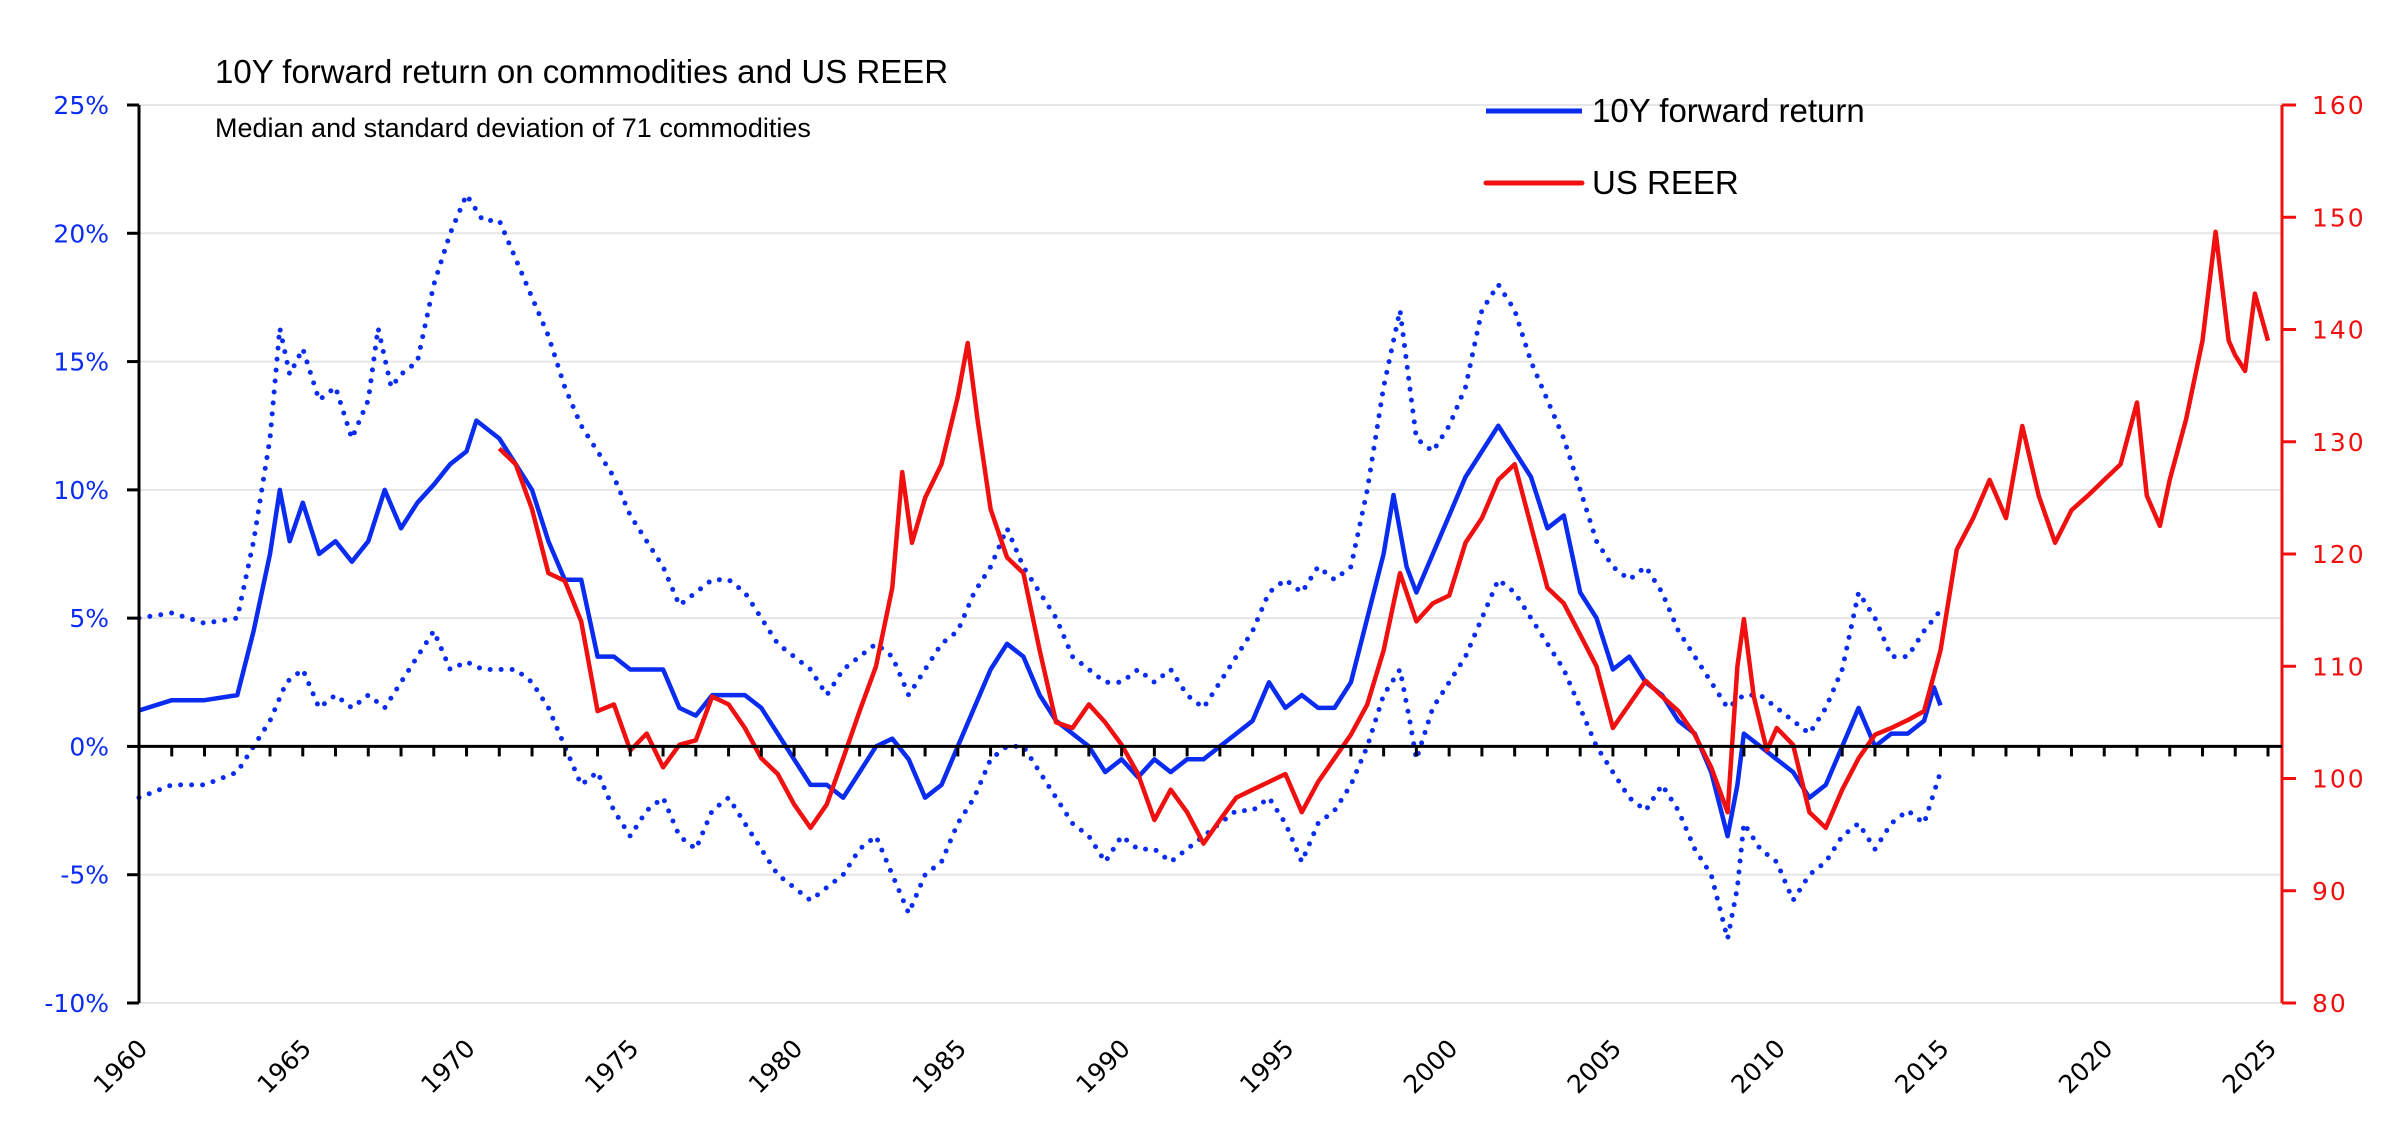 Image resolution: width=2400 pixels, height=1140 pixels. Describe the element at coordinates (84, 875) in the screenshot. I see `y-left-tick-label: -5%` at that location.